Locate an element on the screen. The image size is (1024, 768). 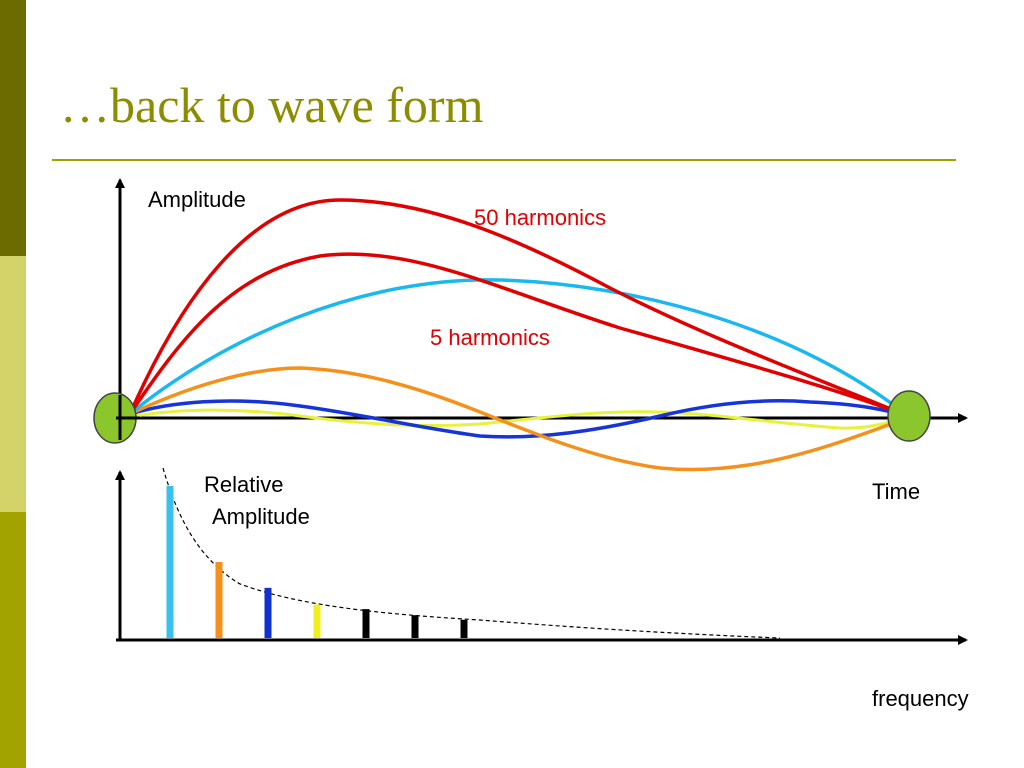
curve-cyan-fundamental is located at coordinates (519, 348).